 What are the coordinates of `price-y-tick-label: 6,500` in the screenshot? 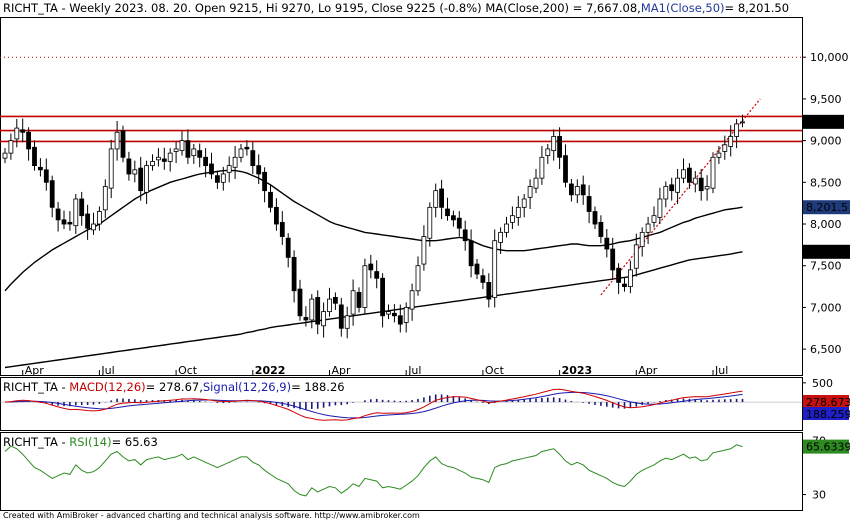 It's located at (826, 349).